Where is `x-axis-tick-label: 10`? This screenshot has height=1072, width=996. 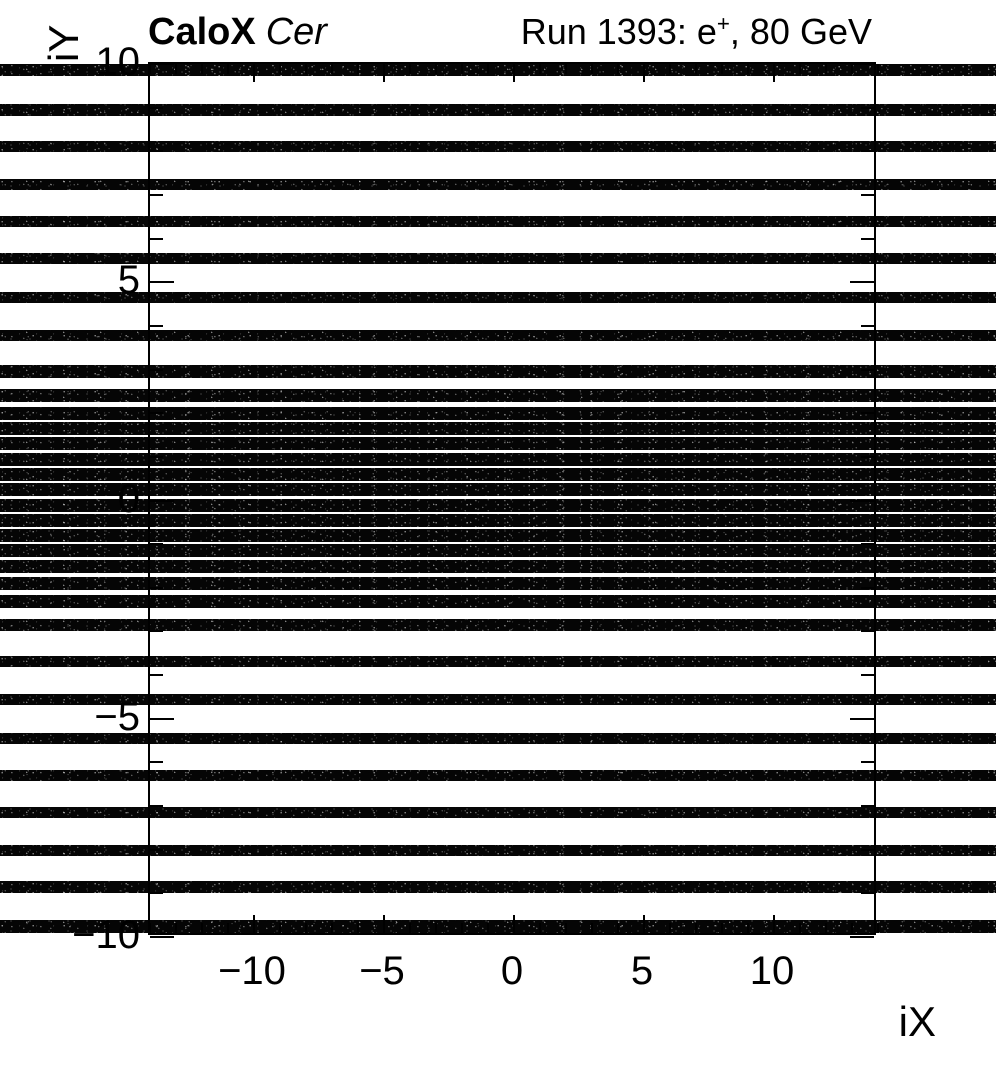
x-axis-tick-label: 10 is located at coordinates (772, 971).